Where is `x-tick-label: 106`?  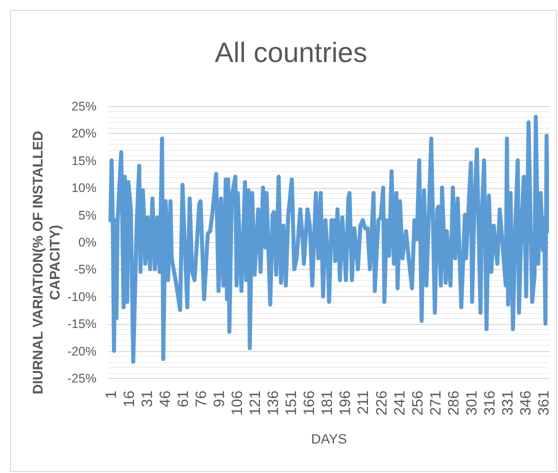
x-tick-label: 106 is located at coordinates (237, 403).